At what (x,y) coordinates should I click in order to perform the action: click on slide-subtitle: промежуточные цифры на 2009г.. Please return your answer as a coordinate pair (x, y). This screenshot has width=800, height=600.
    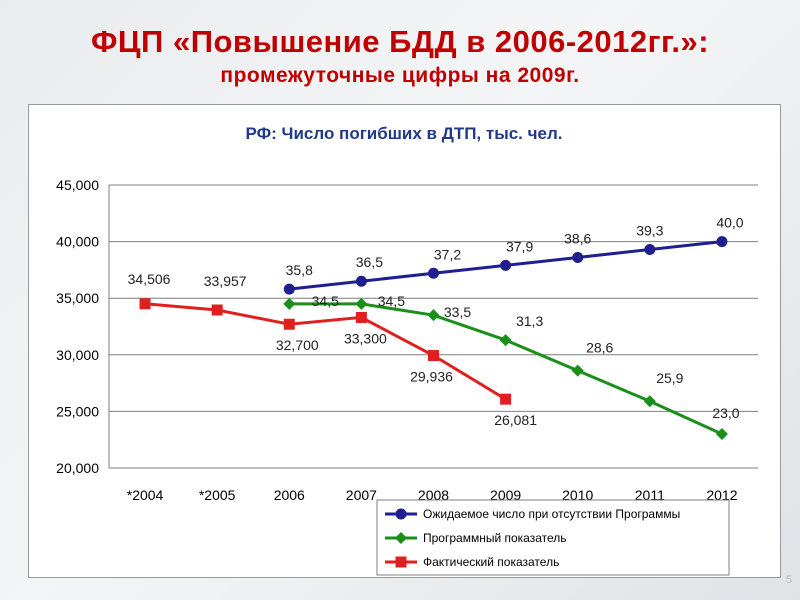
    Looking at the image, I should click on (400, 75).